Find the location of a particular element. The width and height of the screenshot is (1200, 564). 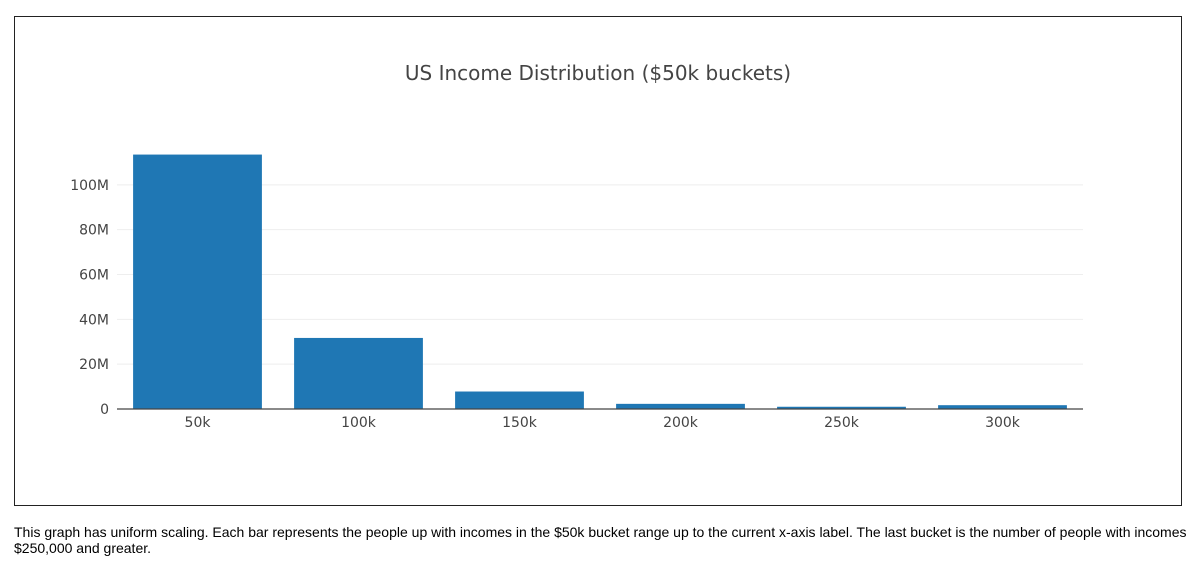

x-tick-label: 250k is located at coordinates (842, 423).